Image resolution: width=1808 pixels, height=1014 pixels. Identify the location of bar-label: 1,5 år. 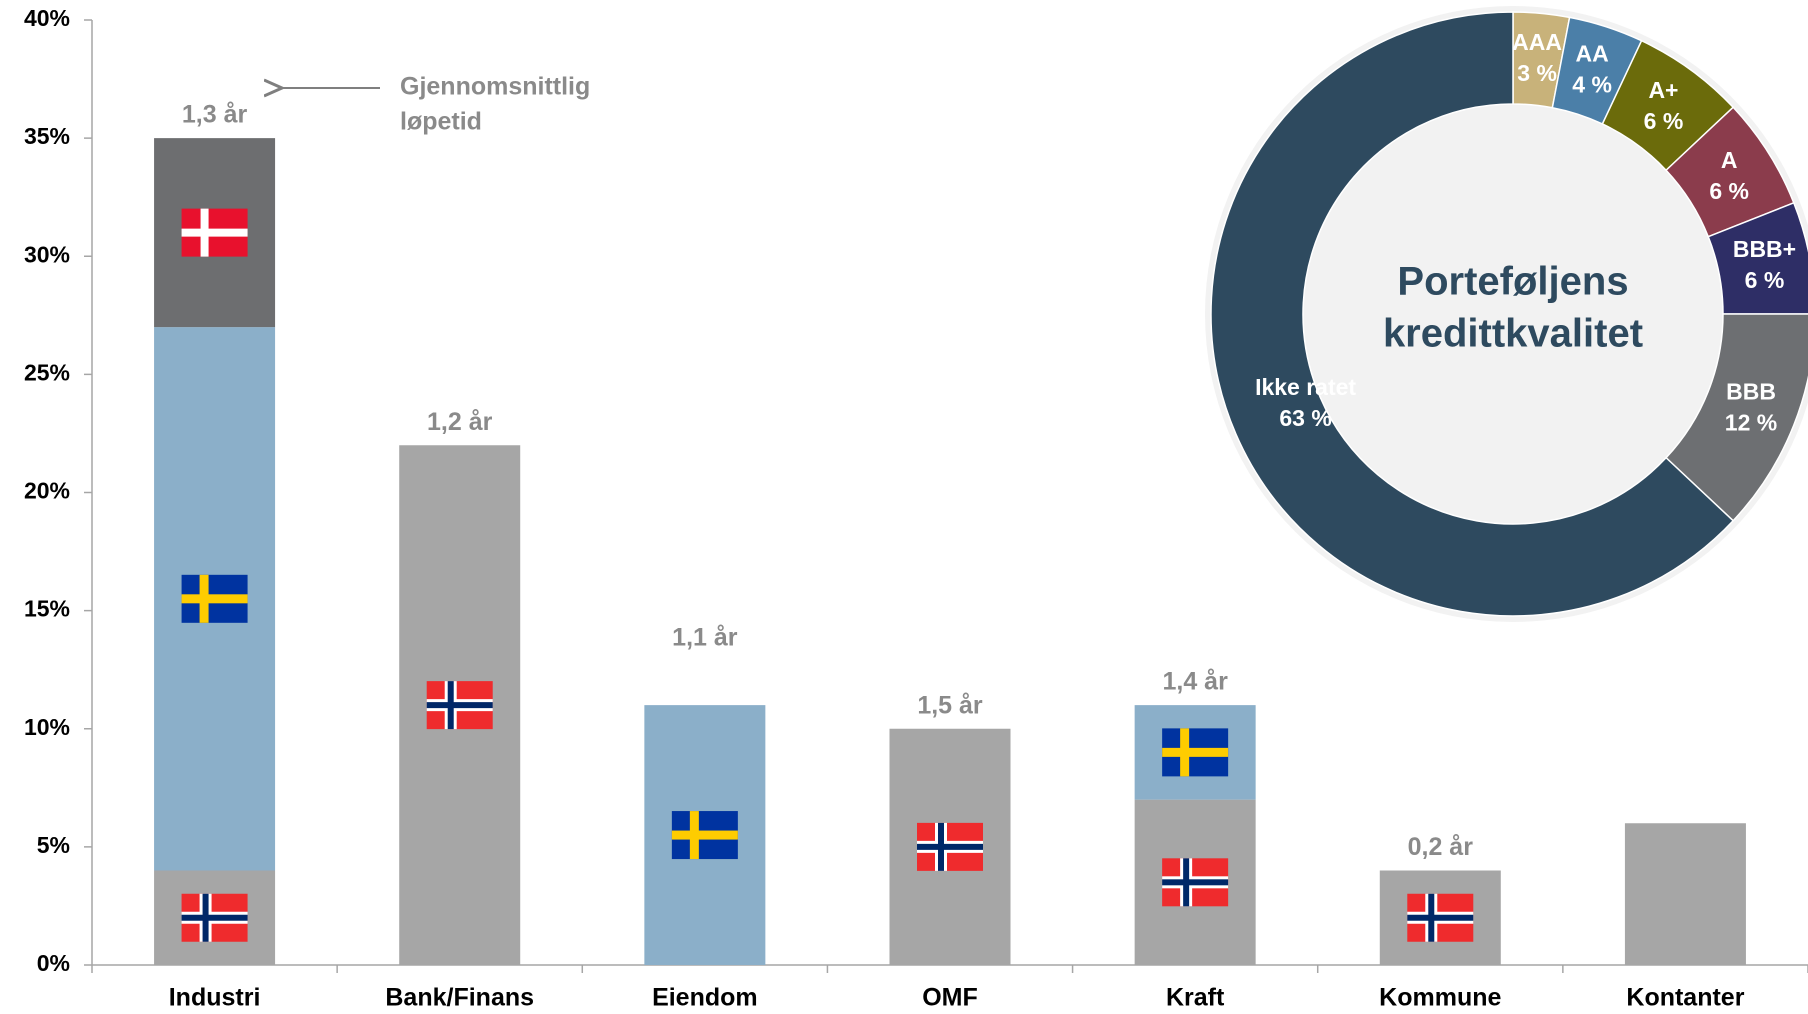
(950, 705).